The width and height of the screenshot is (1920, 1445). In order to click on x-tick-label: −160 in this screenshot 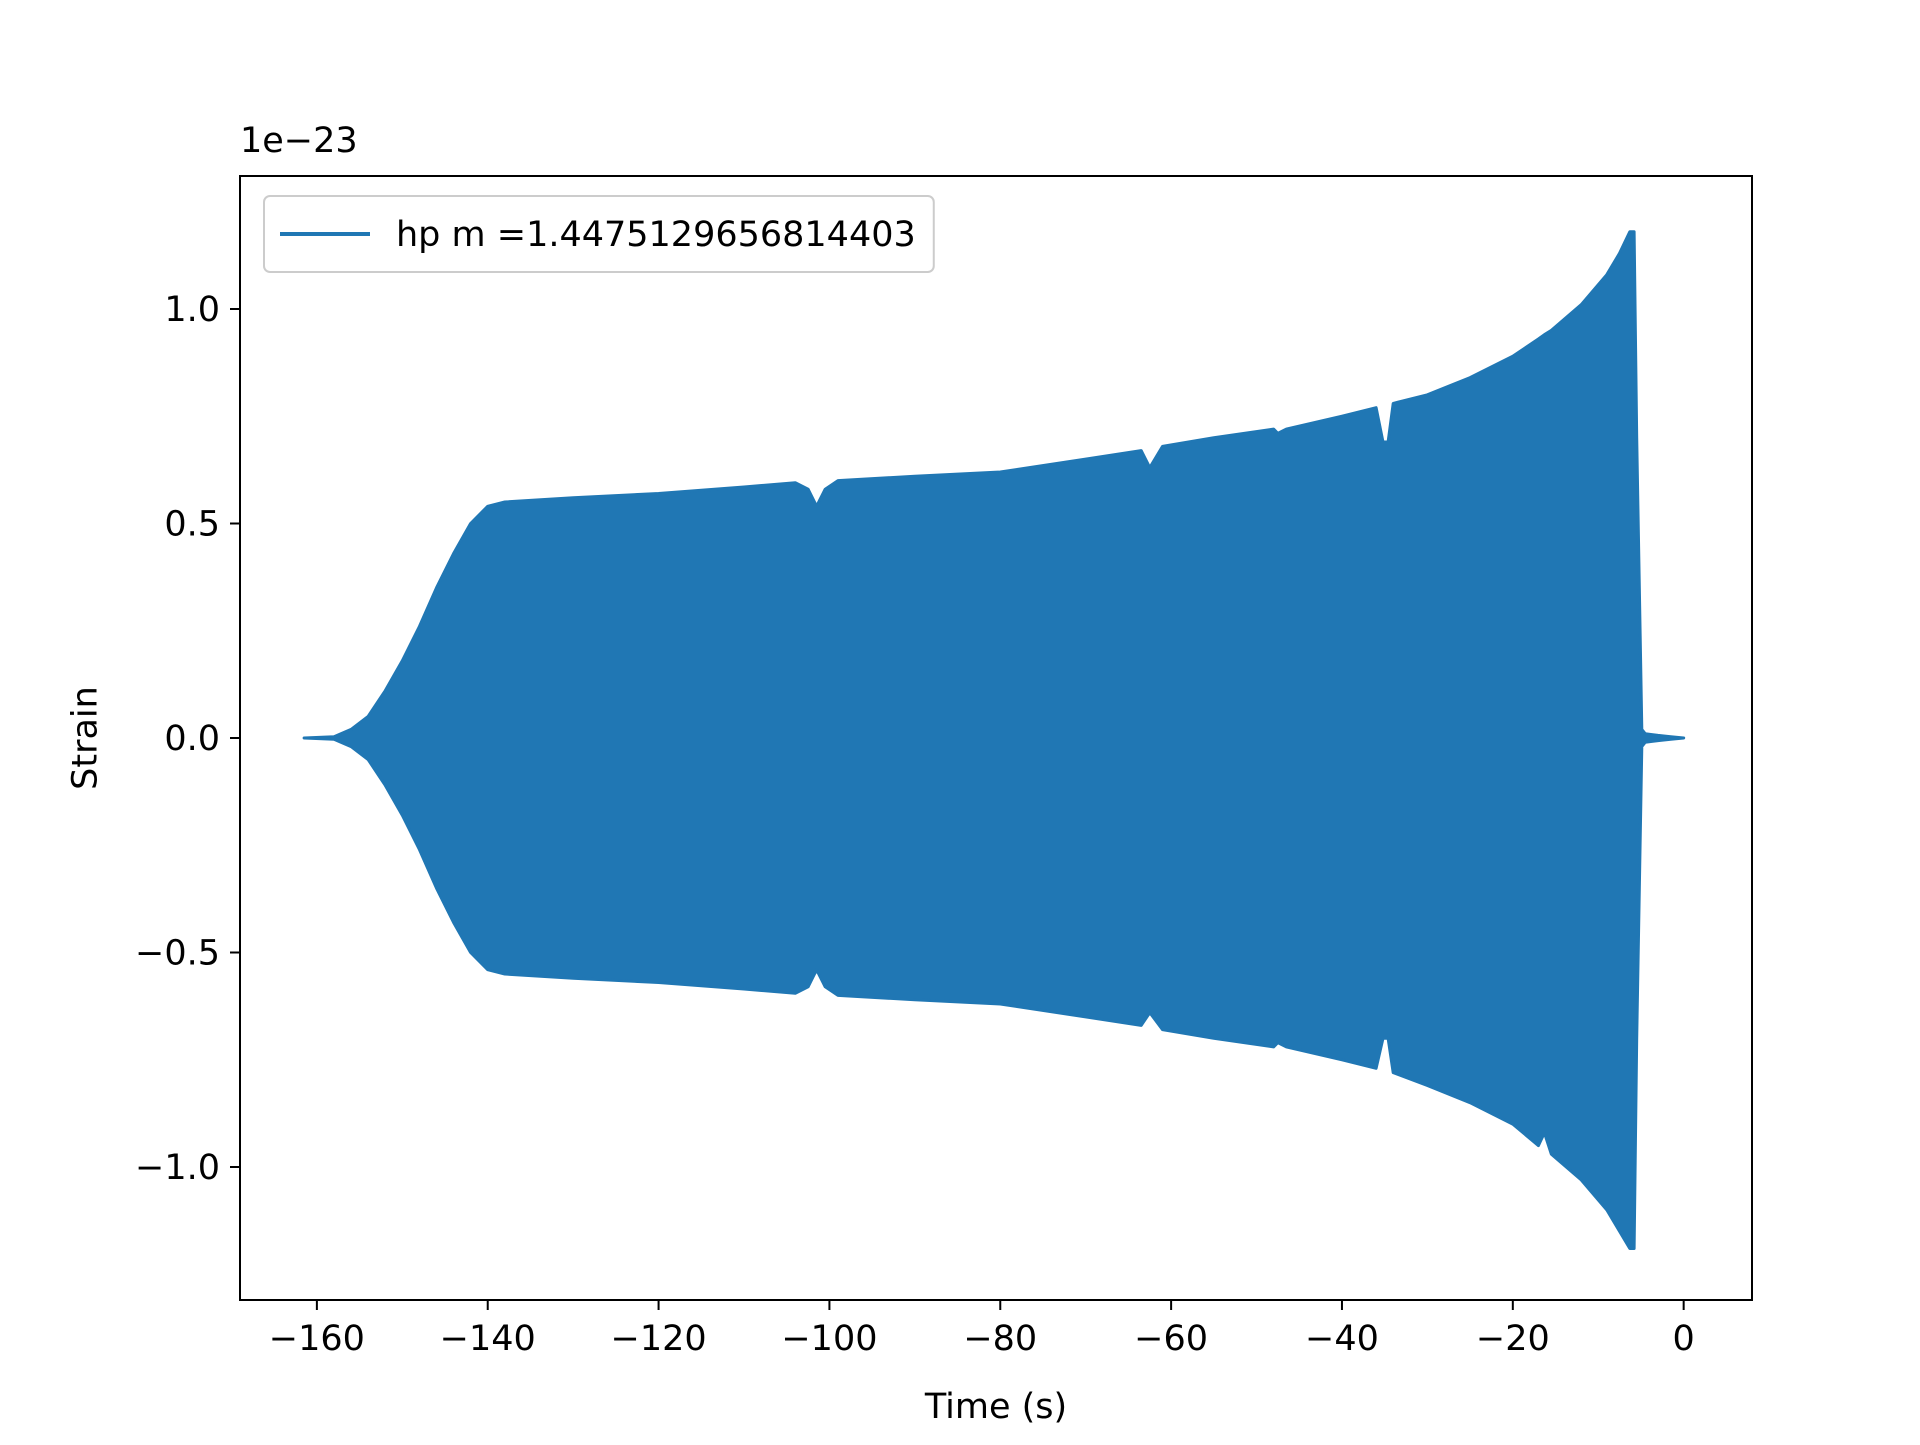, I will do `click(317, 1339)`.